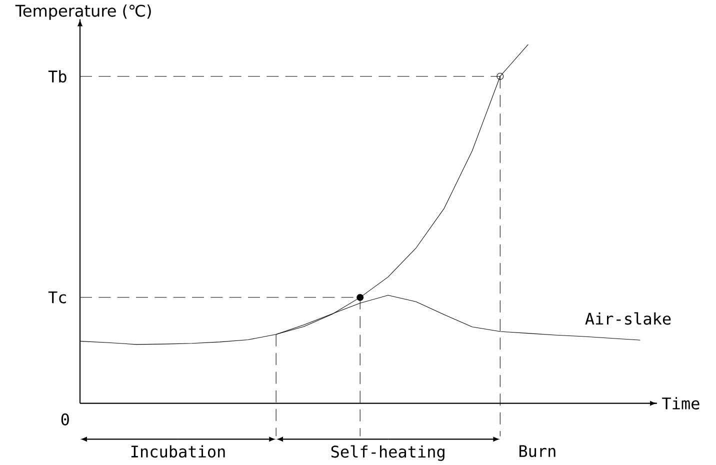 The width and height of the screenshot is (716, 465). What do you see at coordinates (178, 451) in the screenshot?
I see `text: Incubation` at bounding box center [178, 451].